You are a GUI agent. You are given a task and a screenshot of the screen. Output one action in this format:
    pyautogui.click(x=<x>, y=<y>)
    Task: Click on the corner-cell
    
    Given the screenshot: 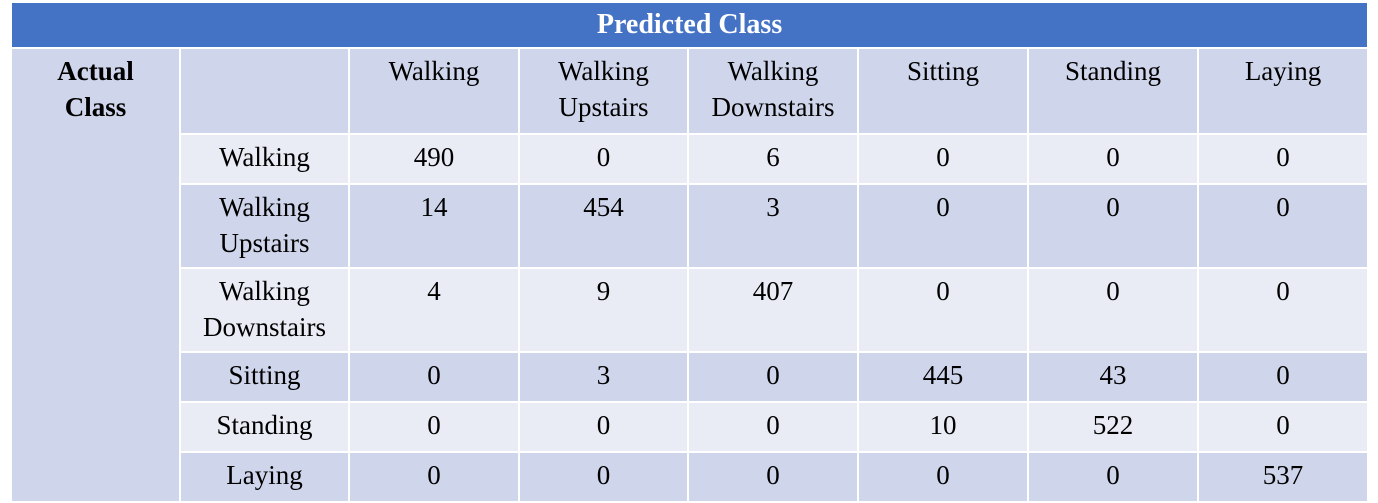 What is the action you would take?
    pyautogui.click(x=264, y=91)
    